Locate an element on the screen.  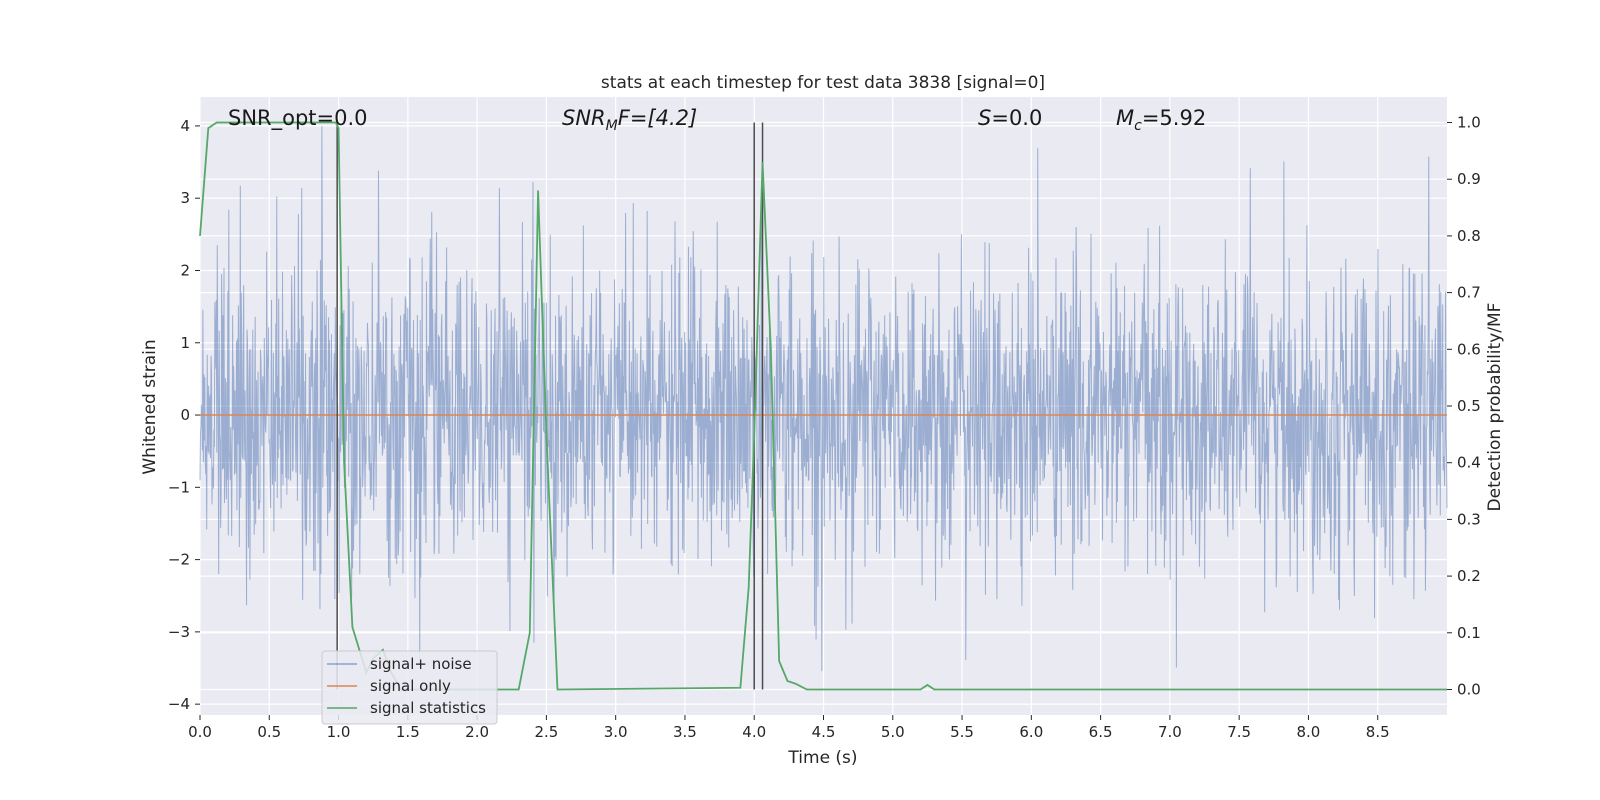
y-right-tick-label: 0.3 is located at coordinates (1469, 519).